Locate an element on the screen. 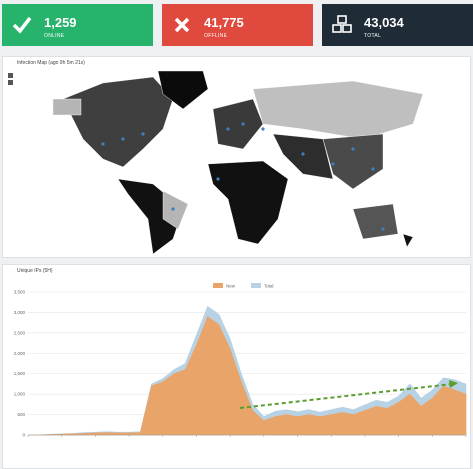 The image size is (473, 469). stat-value: 1,259 is located at coordinates (60, 22).